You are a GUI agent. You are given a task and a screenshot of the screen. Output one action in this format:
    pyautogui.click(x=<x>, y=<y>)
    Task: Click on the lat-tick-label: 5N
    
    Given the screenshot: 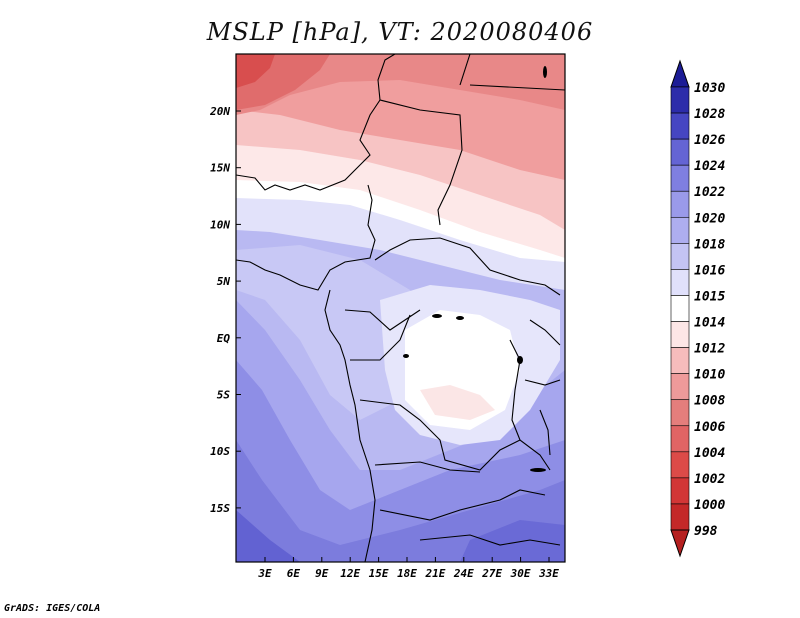 What is the action you would take?
    pyautogui.click(x=224, y=281)
    